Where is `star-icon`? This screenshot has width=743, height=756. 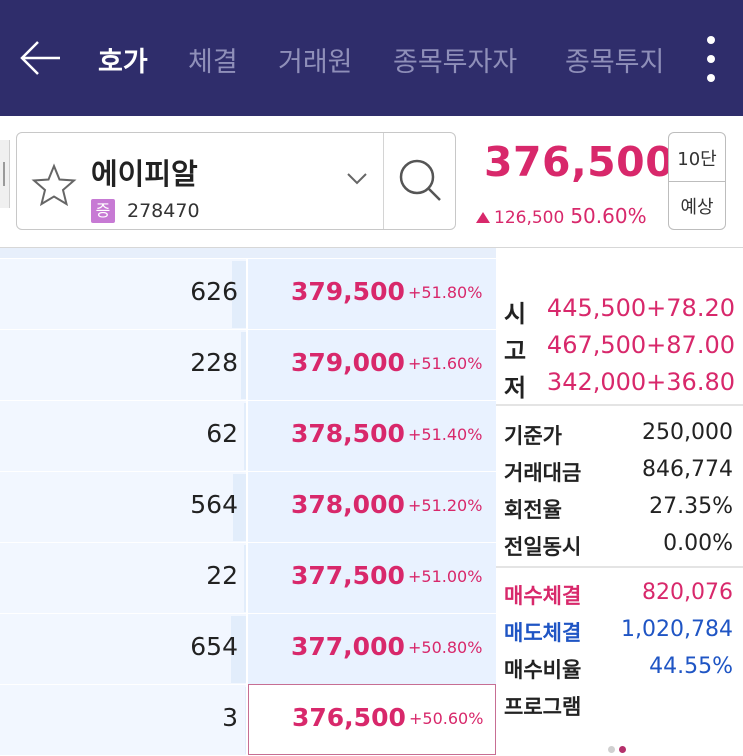 star-icon is located at coordinates (54, 185).